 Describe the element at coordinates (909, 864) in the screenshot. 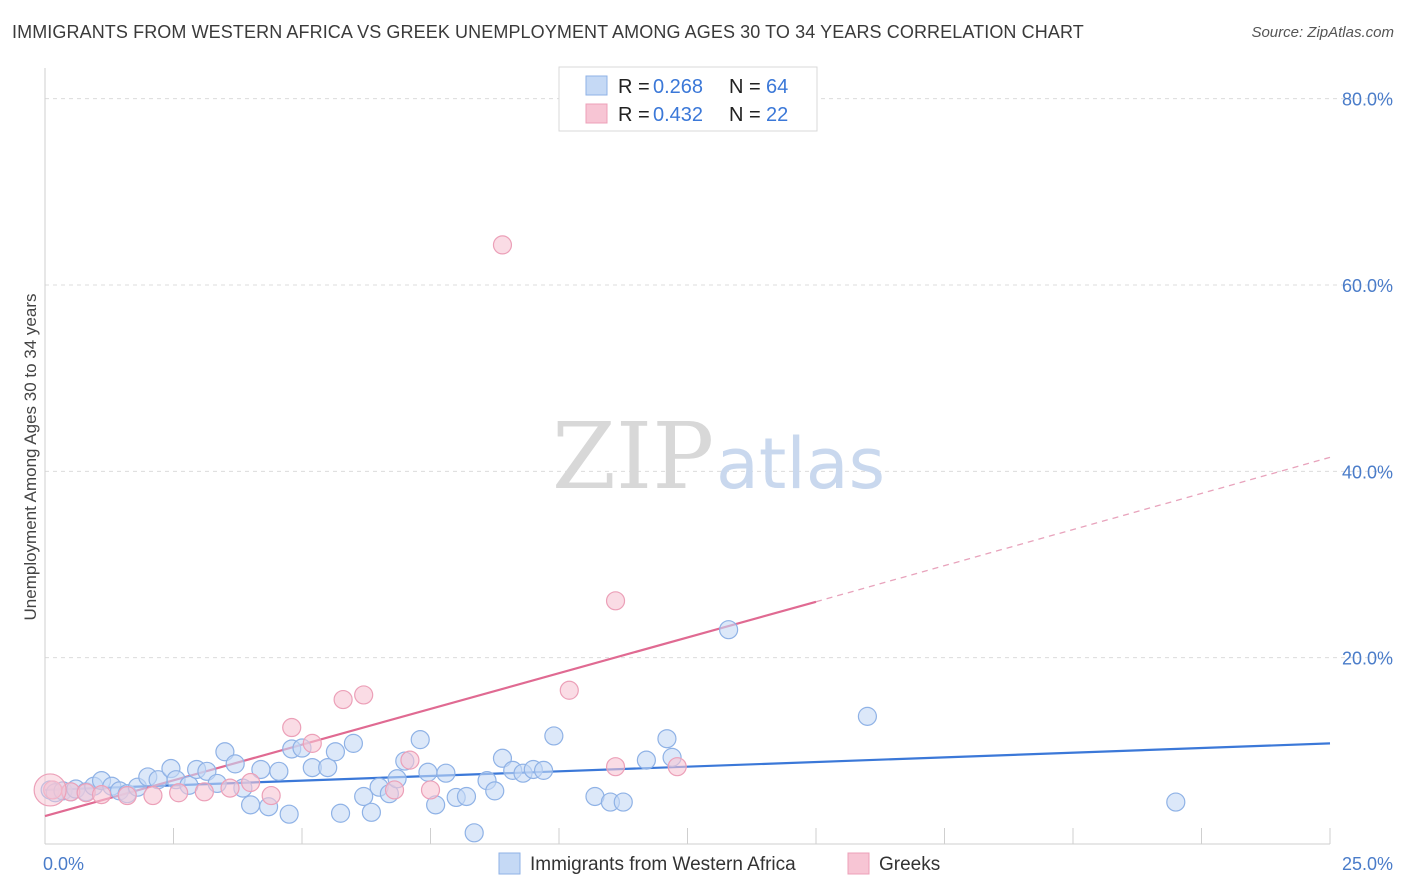

I see `bottom-legend-label: Greeks` at that location.